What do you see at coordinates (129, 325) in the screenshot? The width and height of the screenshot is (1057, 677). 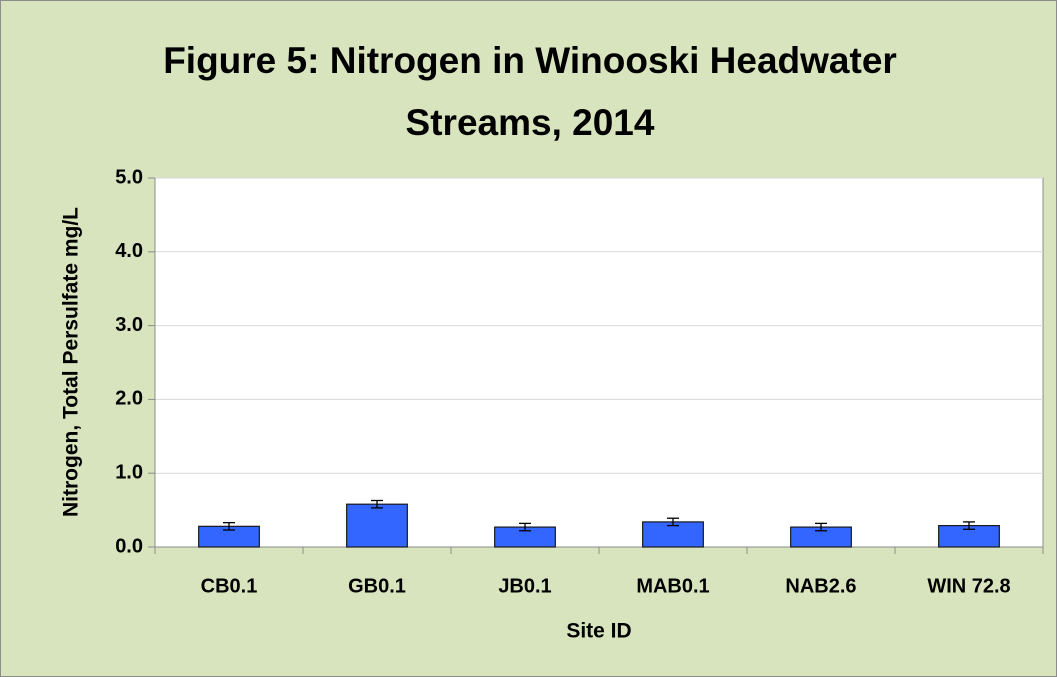 I see `y-tick-label: 3.0` at bounding box center [129, 325].